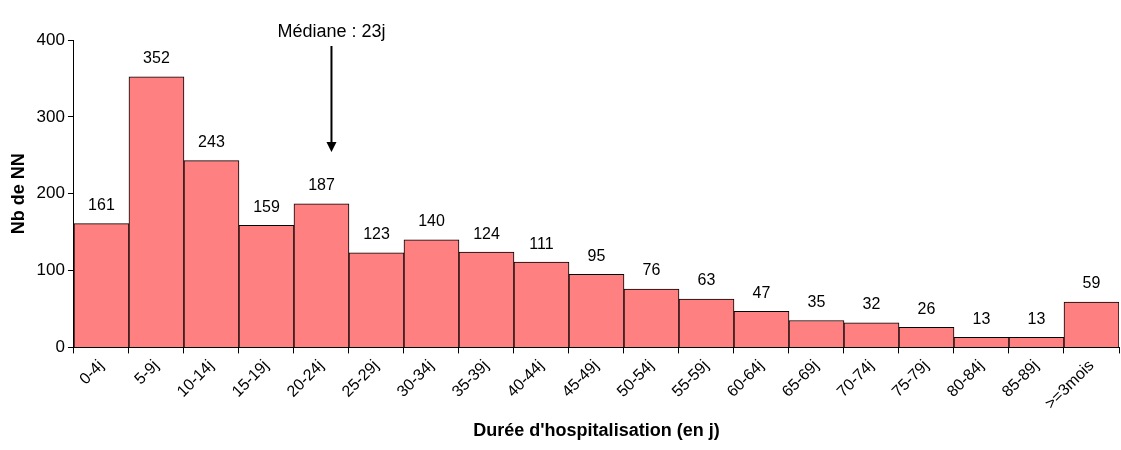 The width and height of the screenshot is (1121, 450). What do you see at coordinates (596, 255) in the screenshot?
I see `data-label: 95` at bounding box center [596, 255].